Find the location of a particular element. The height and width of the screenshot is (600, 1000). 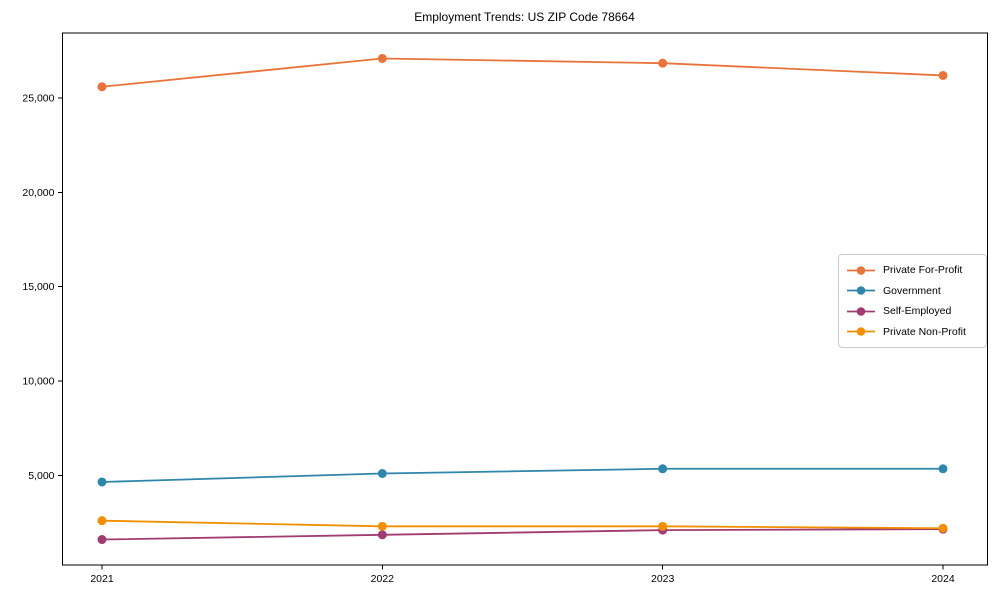

legend-label: Private Non-Profit is located at coordinates (924, 331).